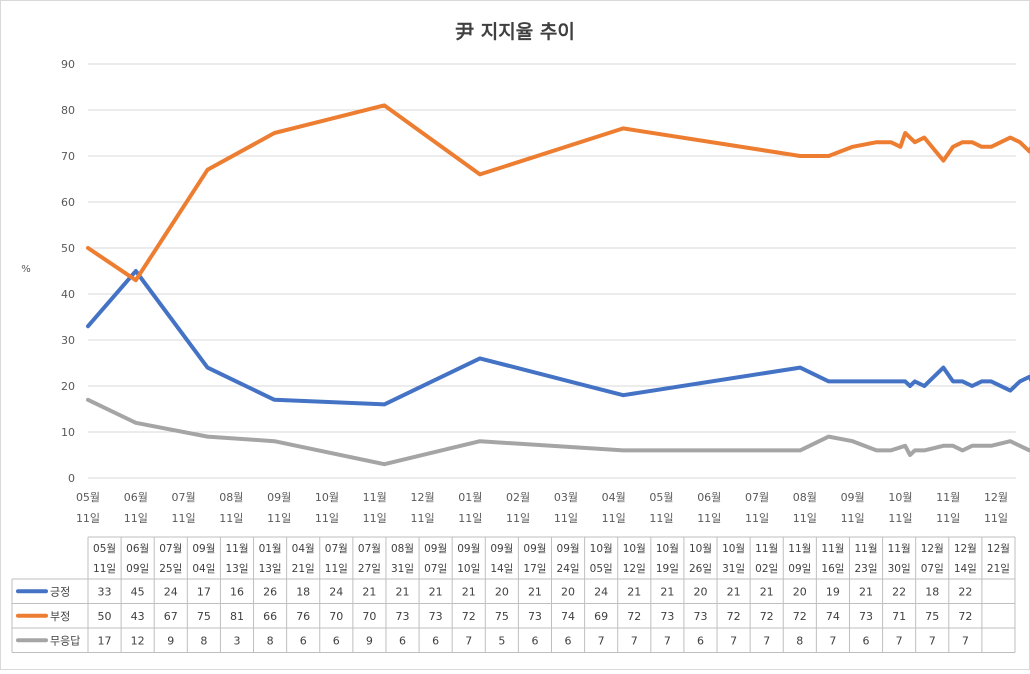 This screenshot has width=1030, height=674. I want to click on table-cell: 75, so click(932, 616).